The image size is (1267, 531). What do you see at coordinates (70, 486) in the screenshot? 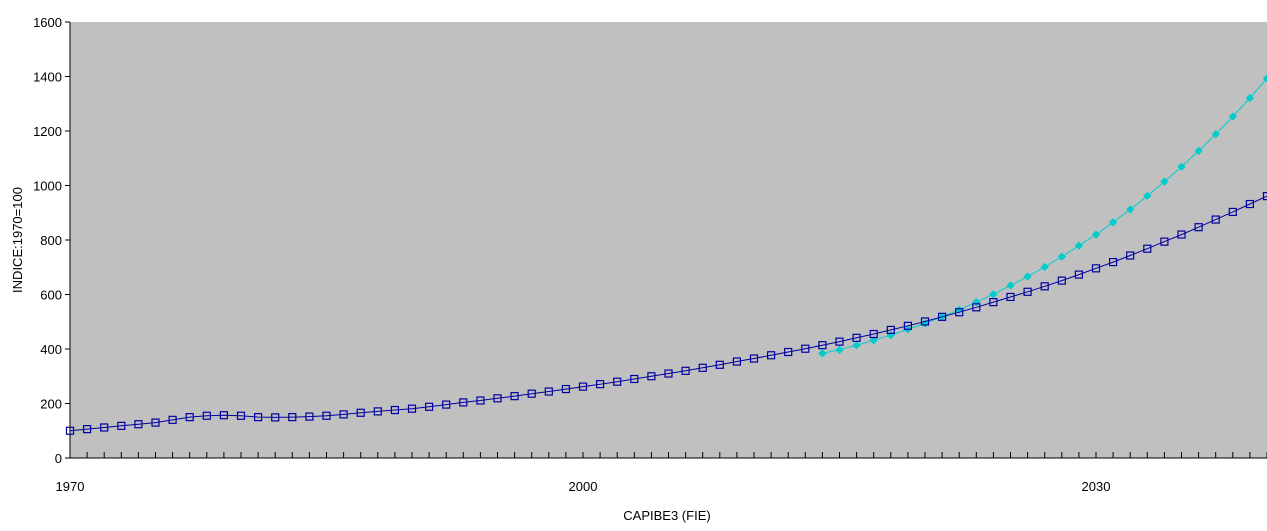
I see `x-tick-label: 1970` at bounding box center [70, 486].